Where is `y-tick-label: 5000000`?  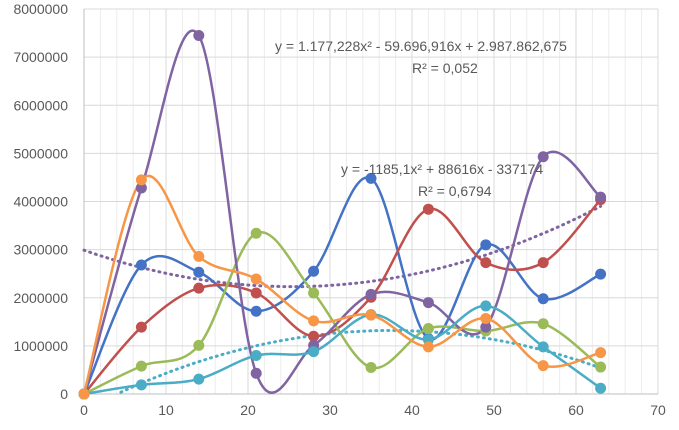 y-tick-label: 5000000 is located at coordinates (40, 153).